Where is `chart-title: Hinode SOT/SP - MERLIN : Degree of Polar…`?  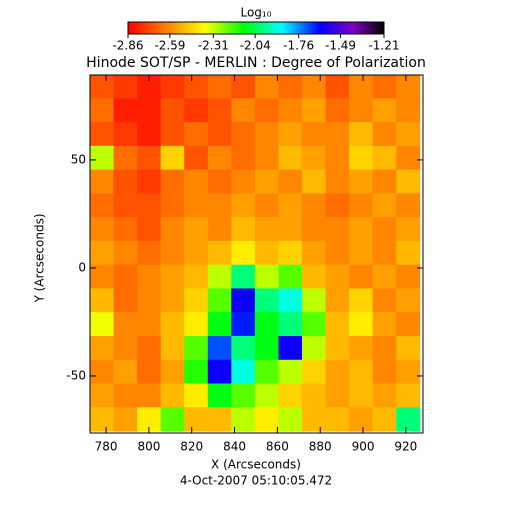
chart-title: Hinode SOT/SP - MERLIN : Degree of Polar… is located at coordinates (256, 63).